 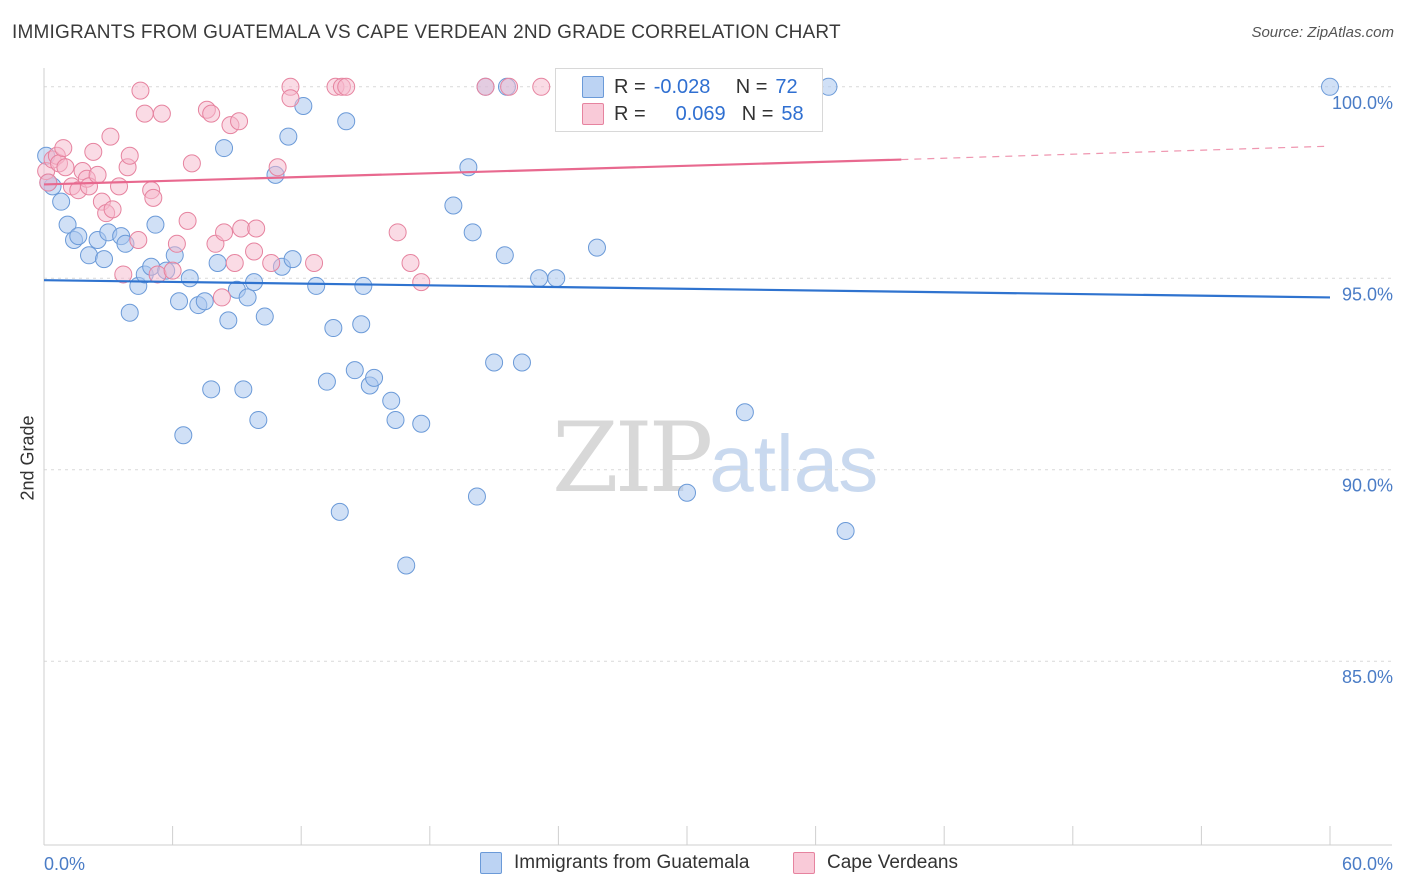 I want to click on cape-verdeans-trend-extension, so click(x=1116, y=153).